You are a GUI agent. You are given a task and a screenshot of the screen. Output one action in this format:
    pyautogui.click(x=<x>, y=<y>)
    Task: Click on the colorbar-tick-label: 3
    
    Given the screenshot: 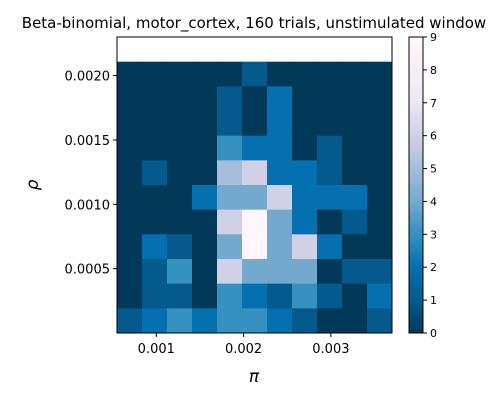 What is the action you would take?
    pyautogui.click(x=433, y=234)
    